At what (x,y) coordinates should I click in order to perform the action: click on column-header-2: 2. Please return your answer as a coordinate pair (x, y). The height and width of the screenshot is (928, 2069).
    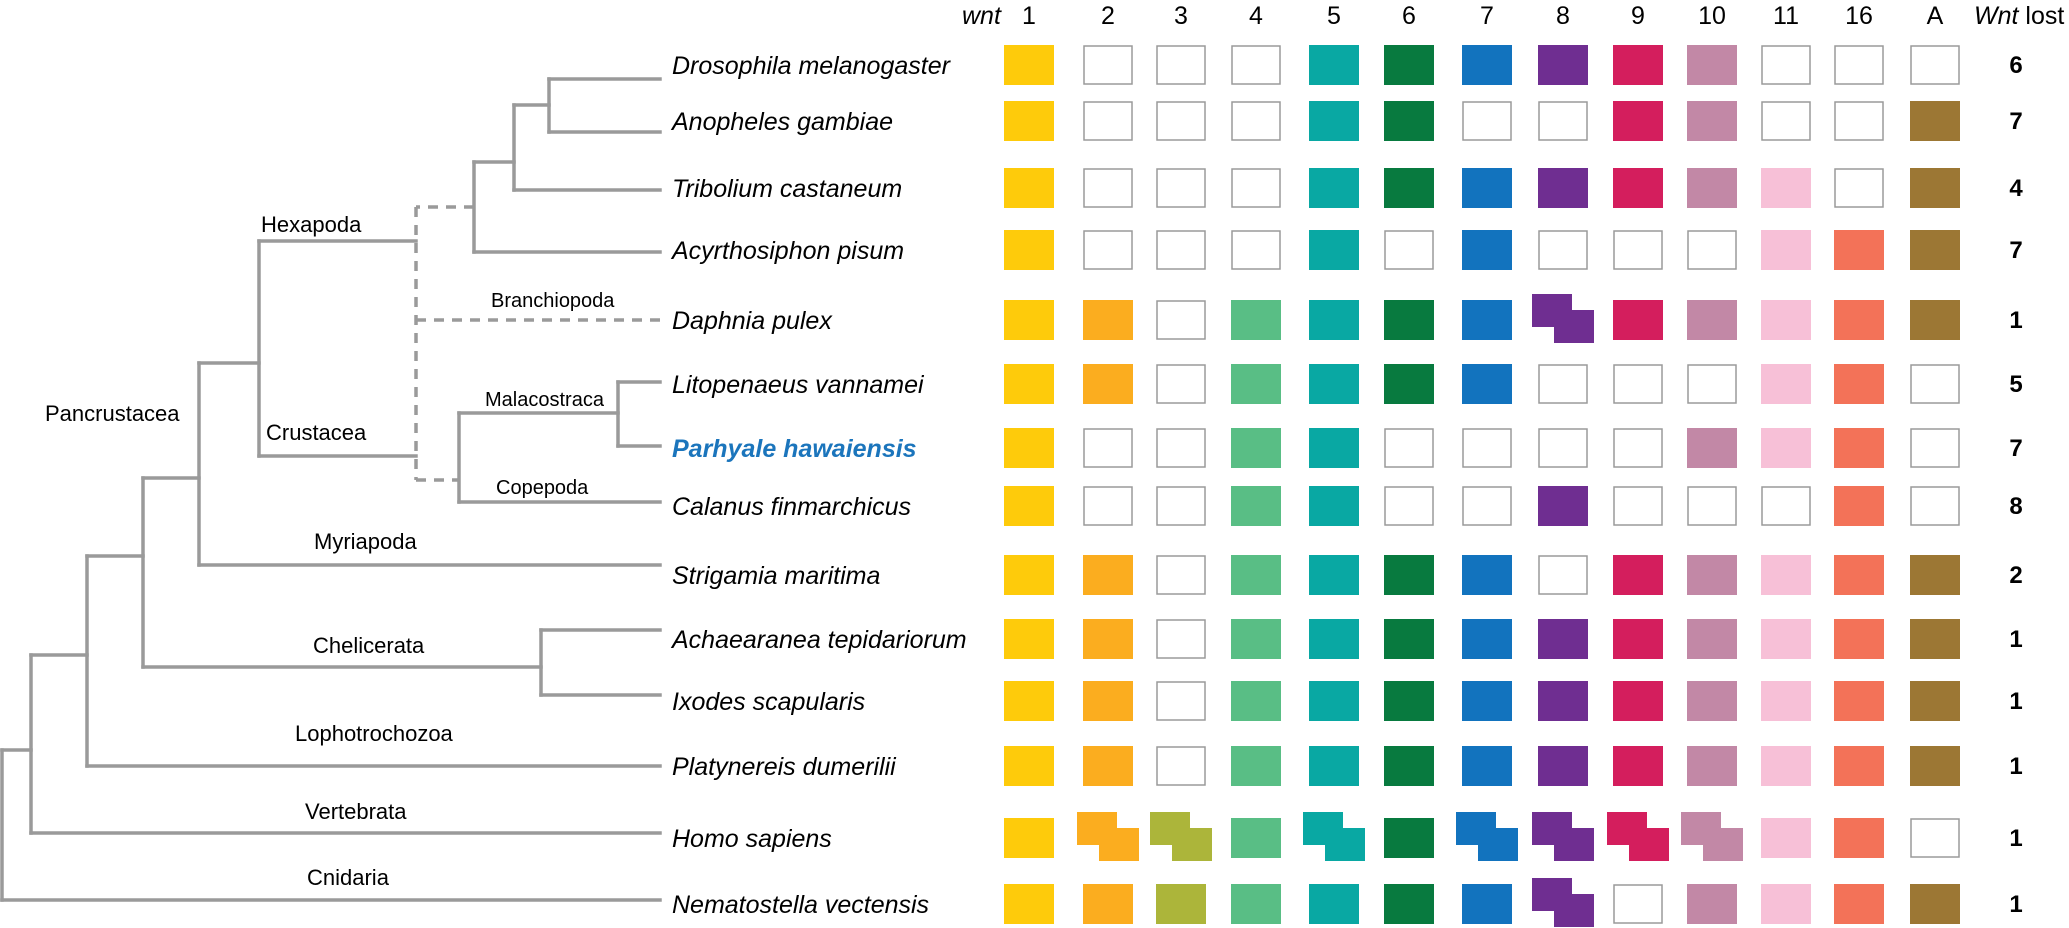
    Looking at the image, I should click on (1108, 16).